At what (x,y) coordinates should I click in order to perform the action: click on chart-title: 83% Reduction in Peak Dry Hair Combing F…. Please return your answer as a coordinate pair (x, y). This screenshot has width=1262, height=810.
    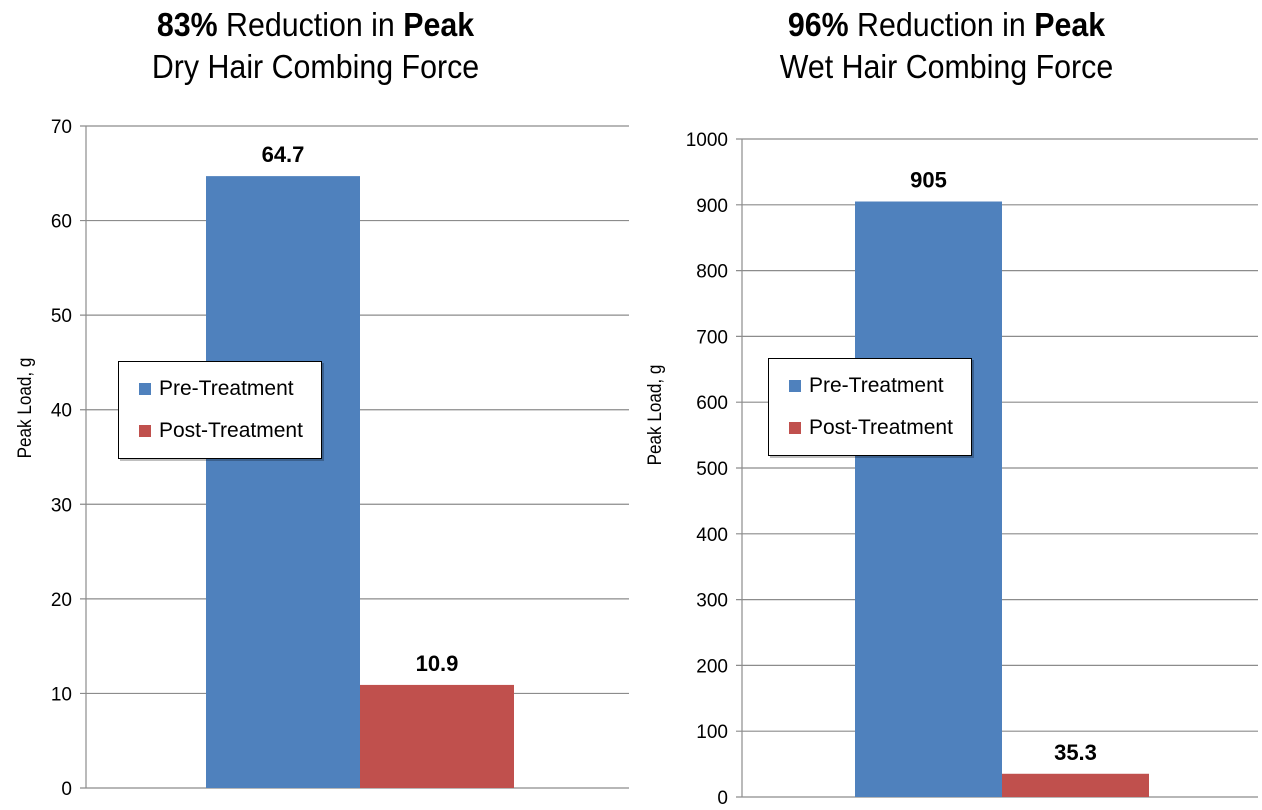
    Looking at the image, I should click on (315, 46).